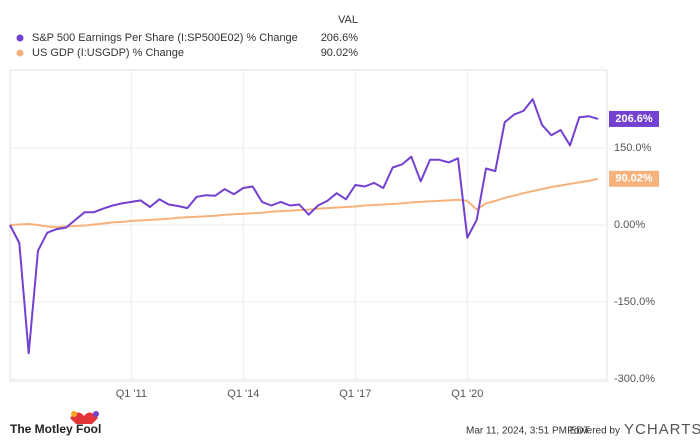 Image resolution: width=700 pixels, height=443 pixels. I want to click on series-line, so click(304, 203).